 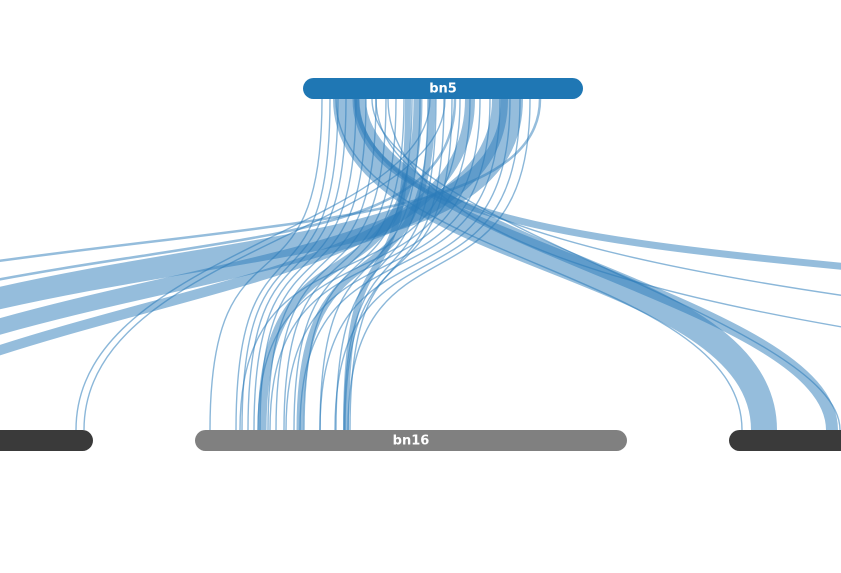 I want to click on chromosome-label-bn5: bn5, so click(x=443, y=89).